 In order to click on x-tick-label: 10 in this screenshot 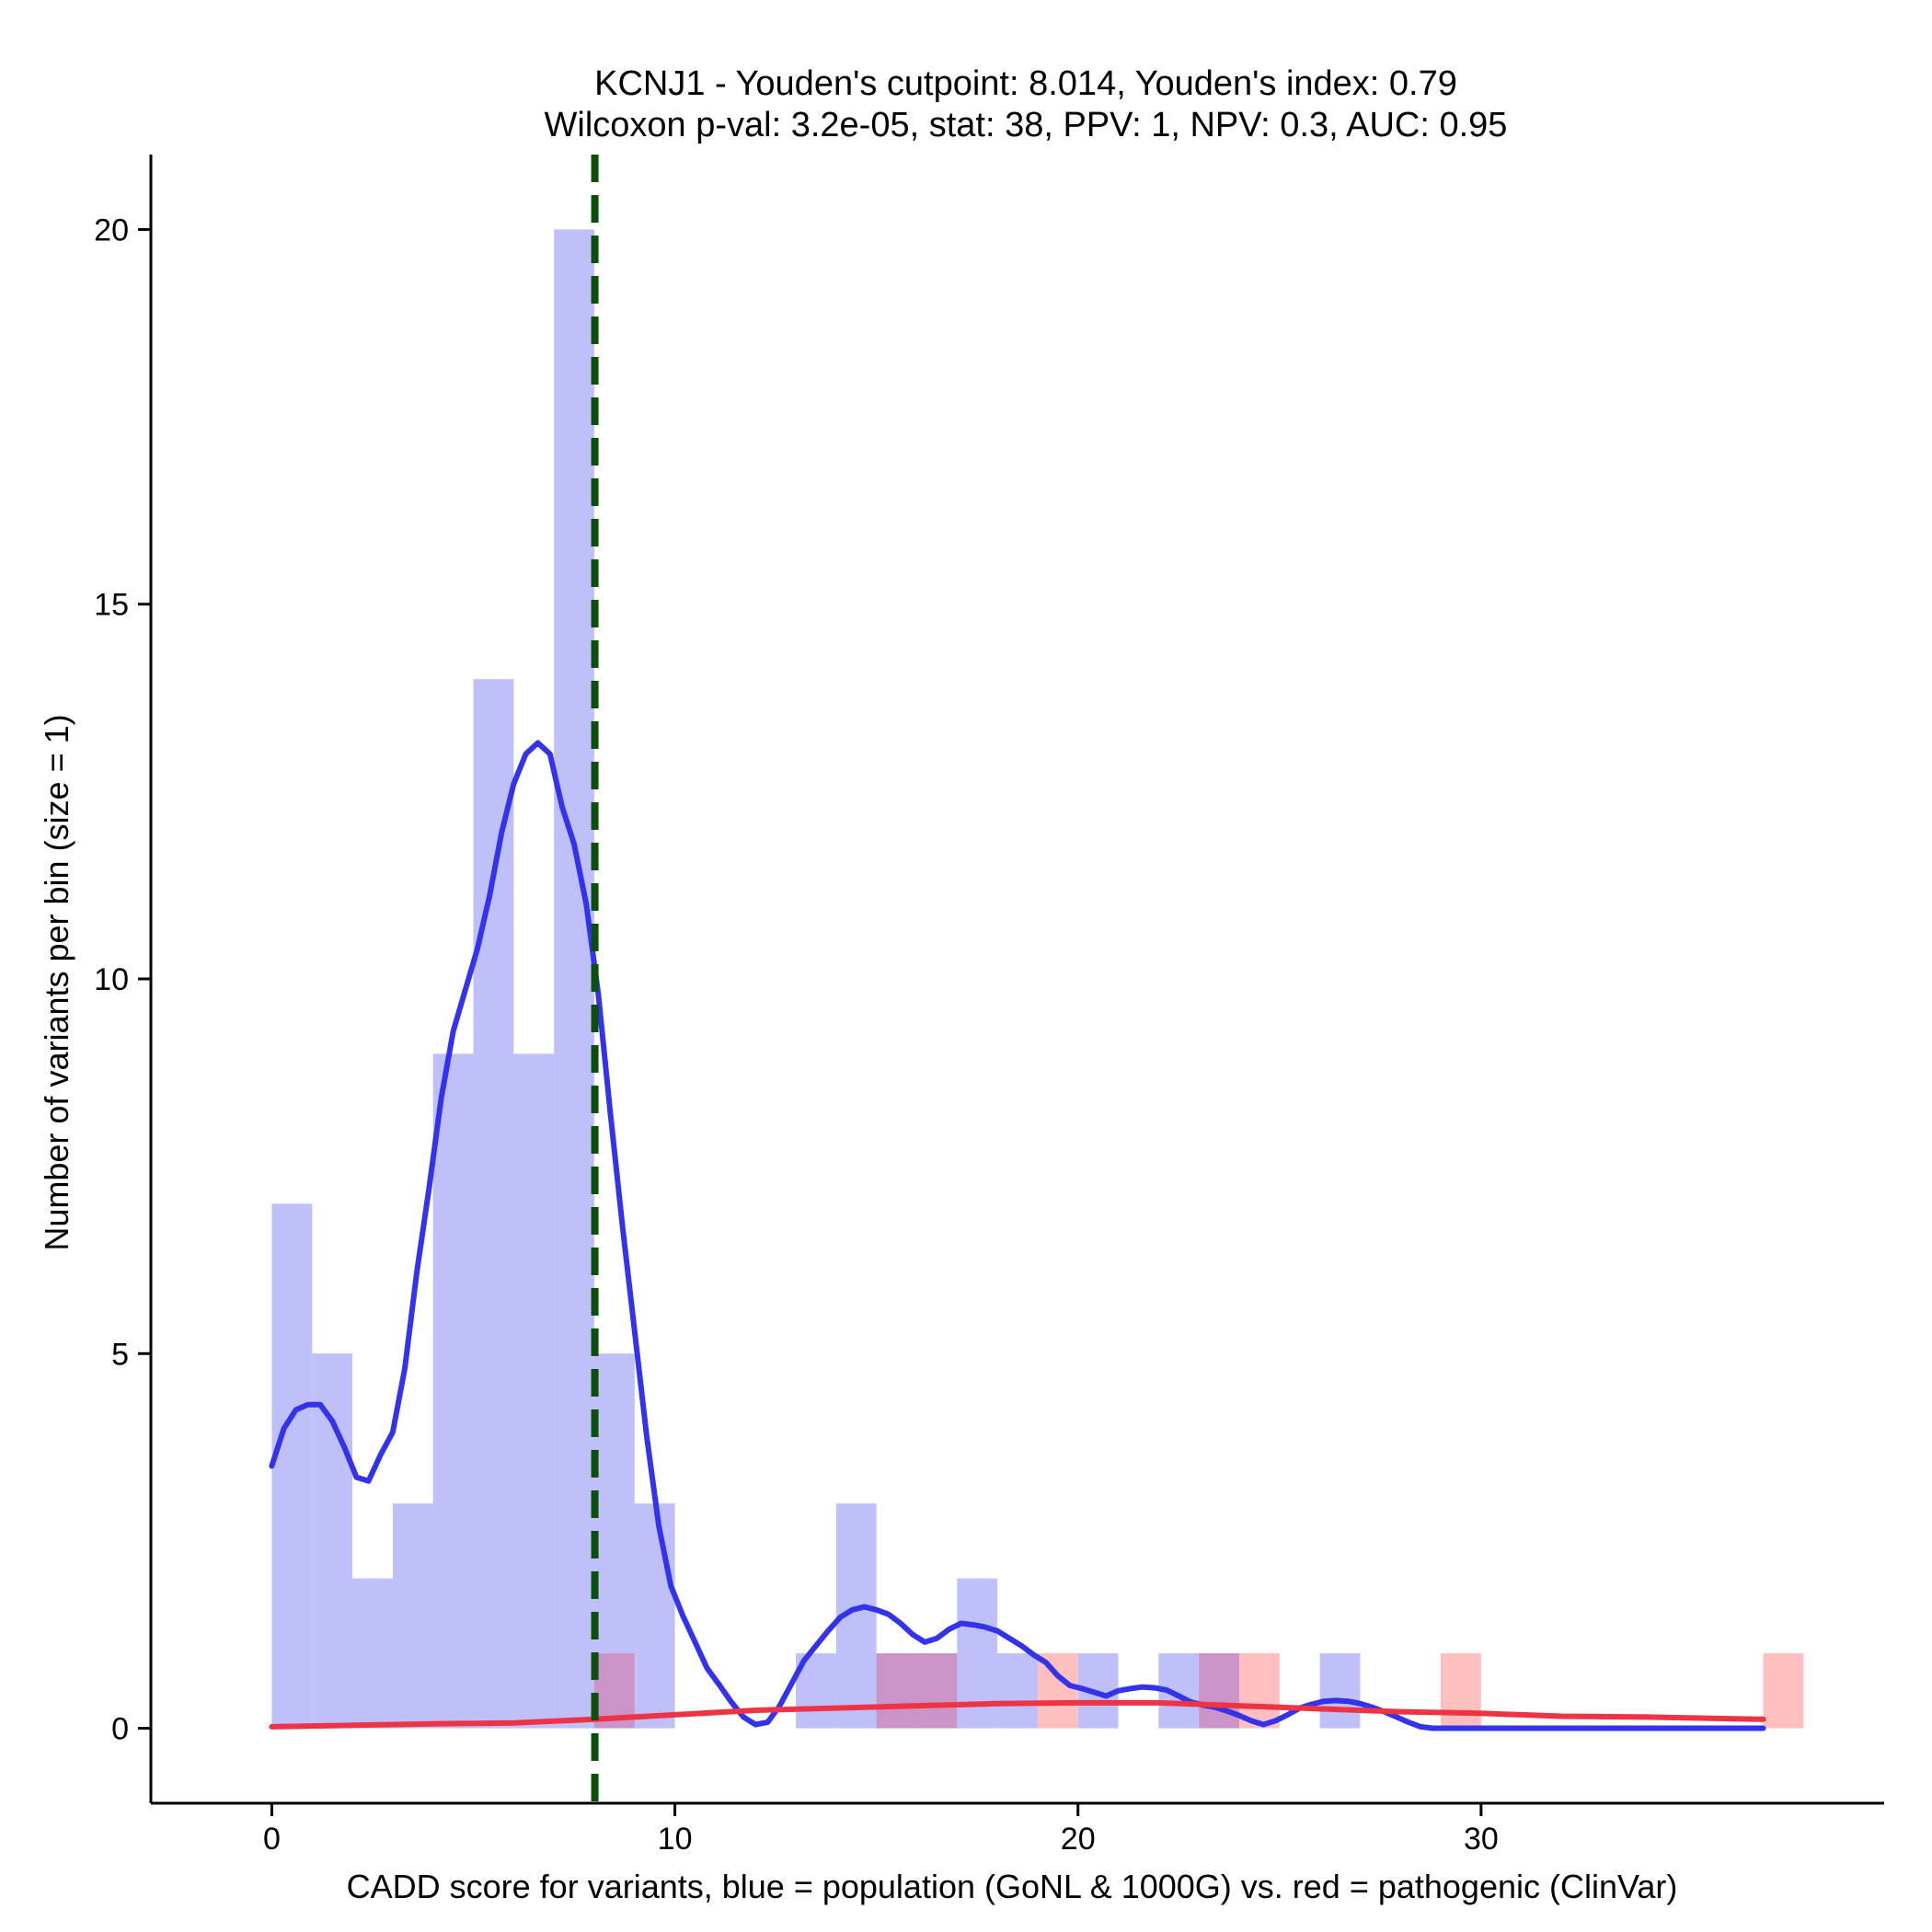, I will do `click(675, 1839)`.